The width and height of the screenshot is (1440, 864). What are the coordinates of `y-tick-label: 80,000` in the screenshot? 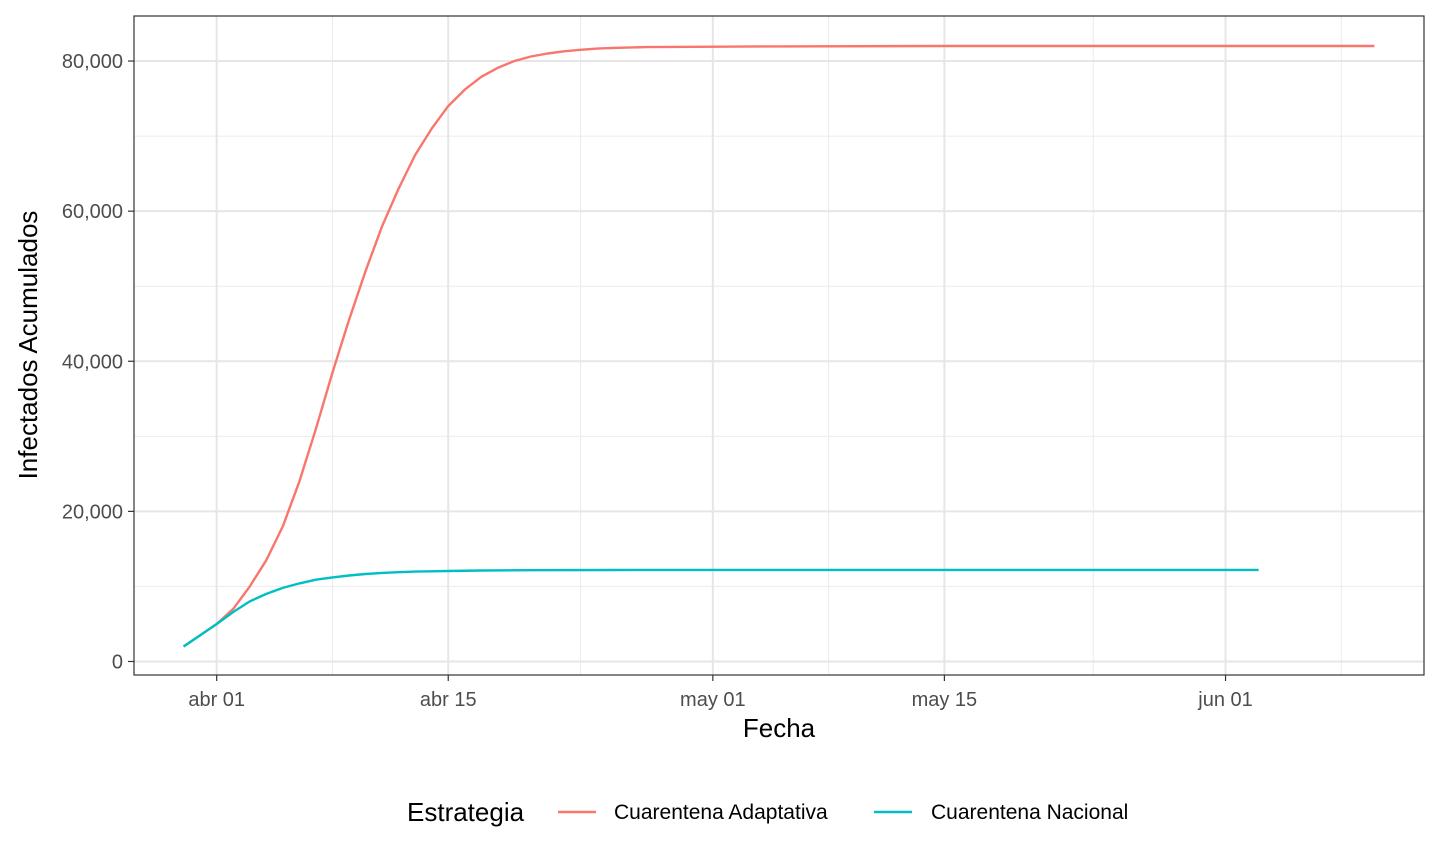 It's located at (92, 62).